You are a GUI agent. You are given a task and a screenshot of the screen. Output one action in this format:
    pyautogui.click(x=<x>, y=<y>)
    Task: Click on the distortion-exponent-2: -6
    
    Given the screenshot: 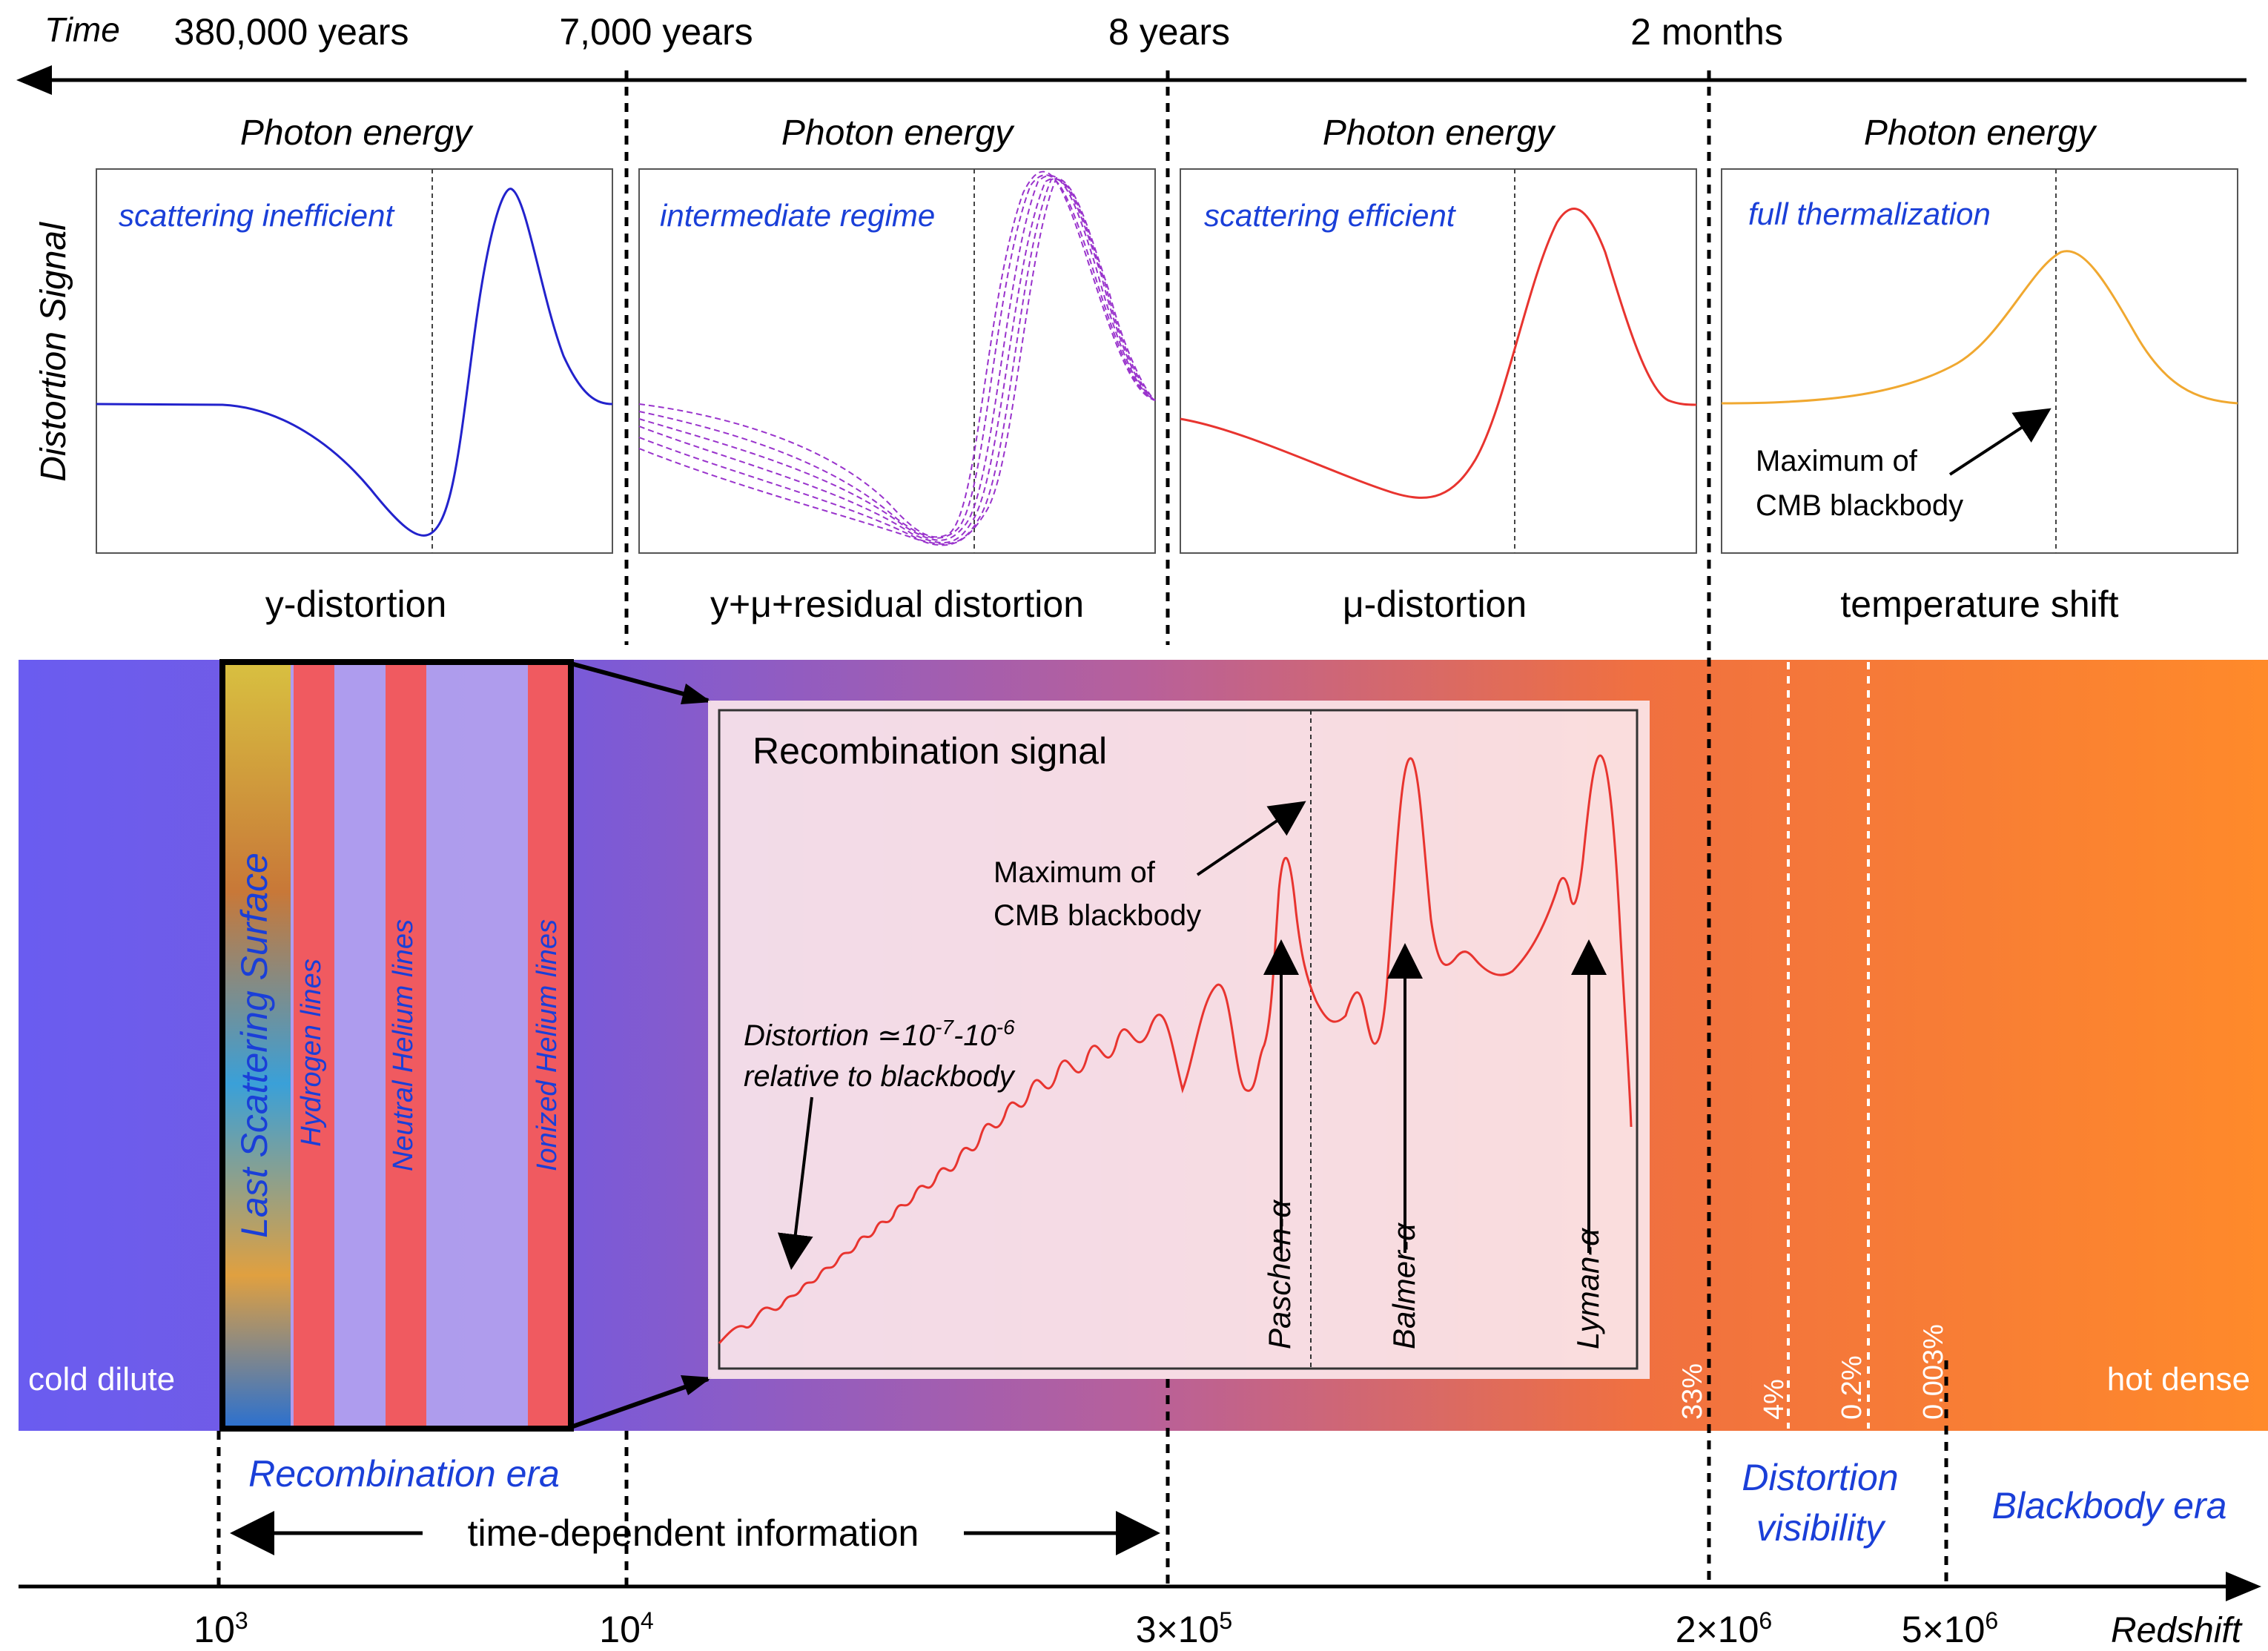 What is the action you would take?
    pyautogui.click(x=1005, y=1027)
    